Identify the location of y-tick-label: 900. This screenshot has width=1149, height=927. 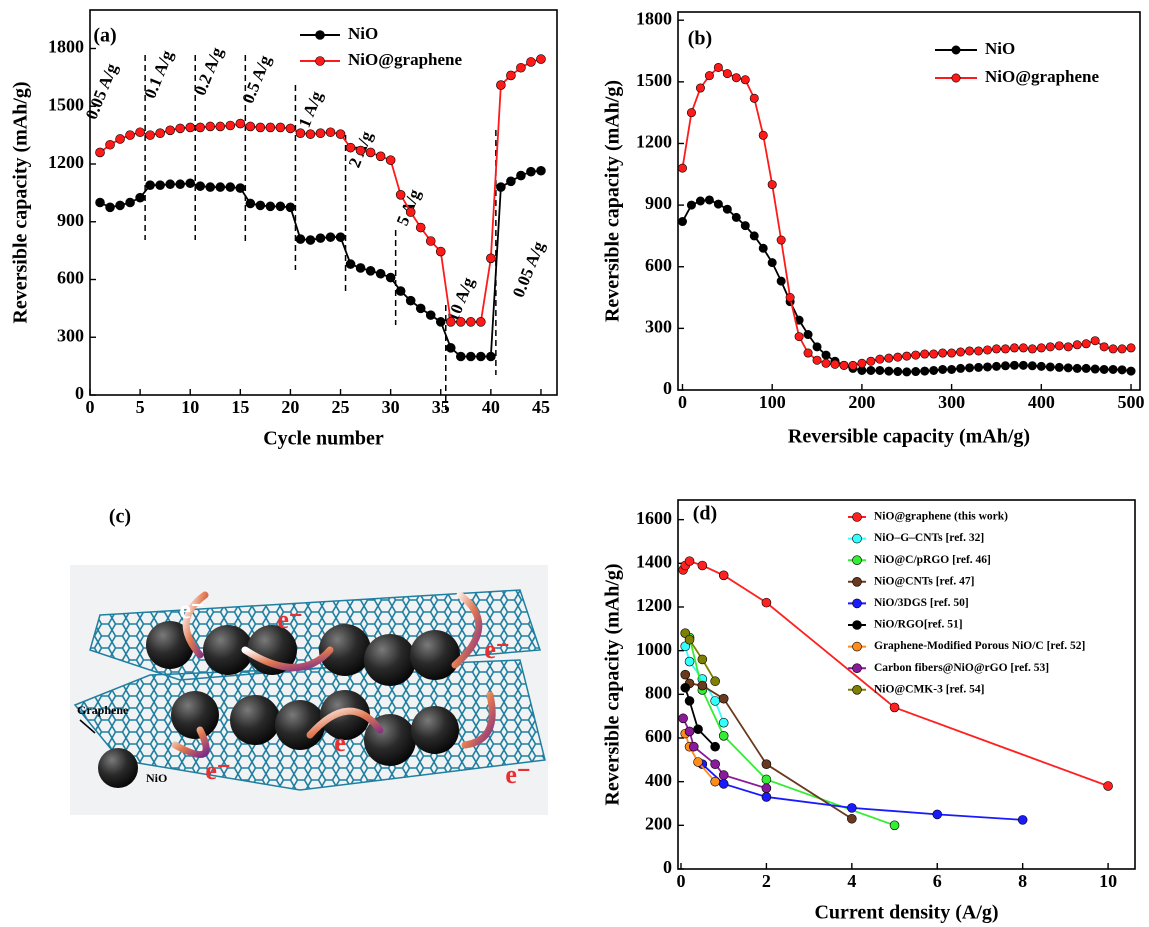
(658, 203).